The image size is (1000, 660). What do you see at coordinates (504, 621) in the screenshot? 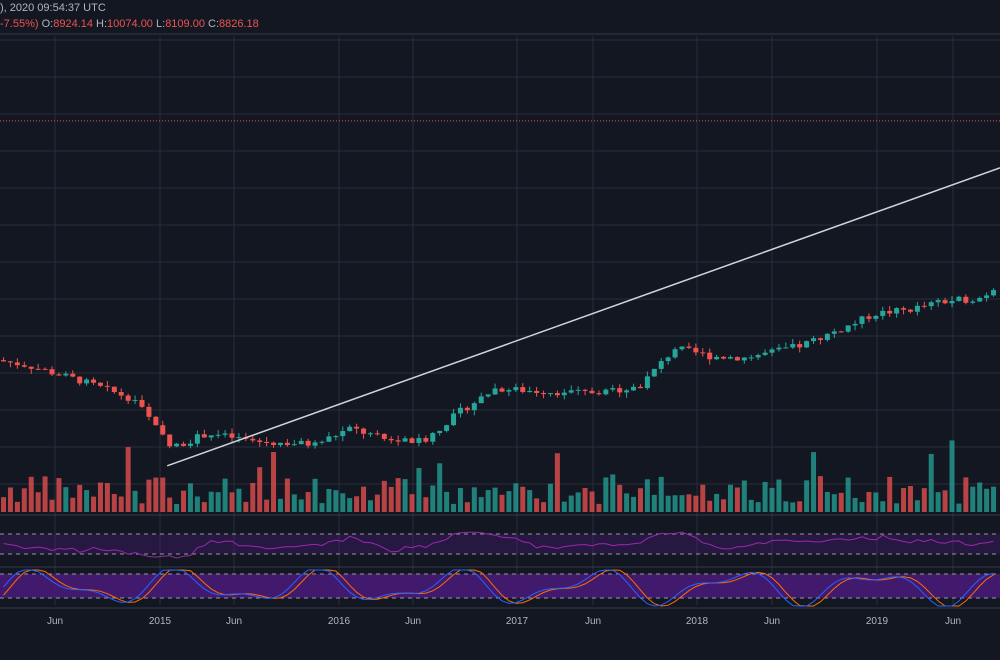
I see `time-axis: Jun 2015 Jun 2016 Jun 2017 Jun 2018 Jun 2019 Jun` at bounding box center [504, 621].